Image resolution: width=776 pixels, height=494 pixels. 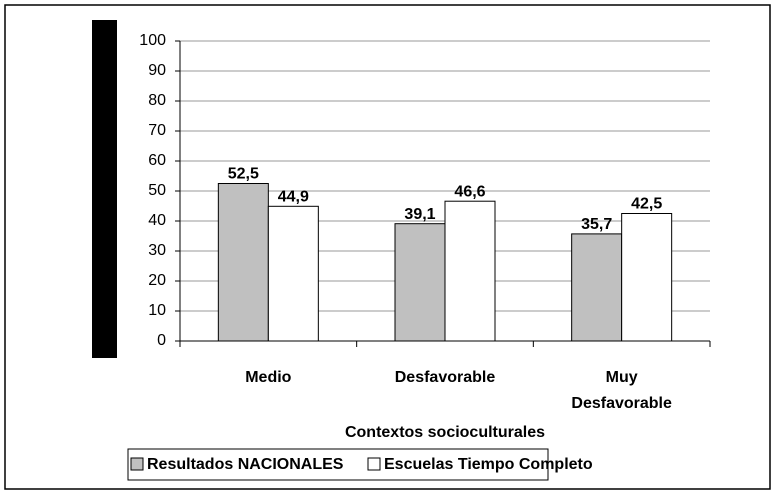 I want to click on legend-box, so click(x=338, y=464).